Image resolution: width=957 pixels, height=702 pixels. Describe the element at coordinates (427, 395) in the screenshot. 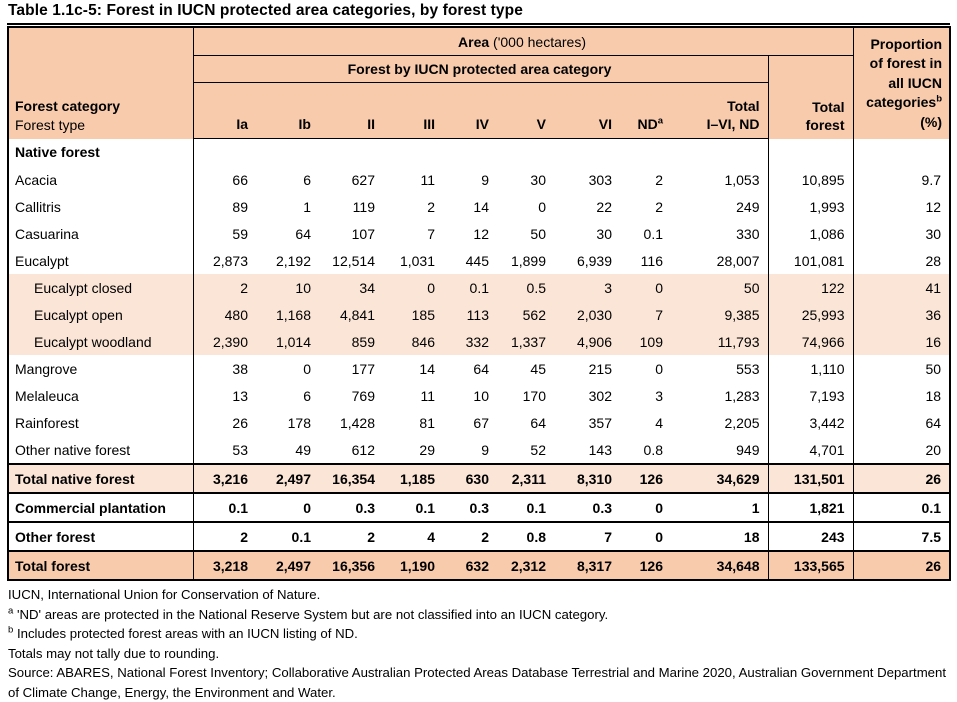

I see `value-cell: 11` at that location.